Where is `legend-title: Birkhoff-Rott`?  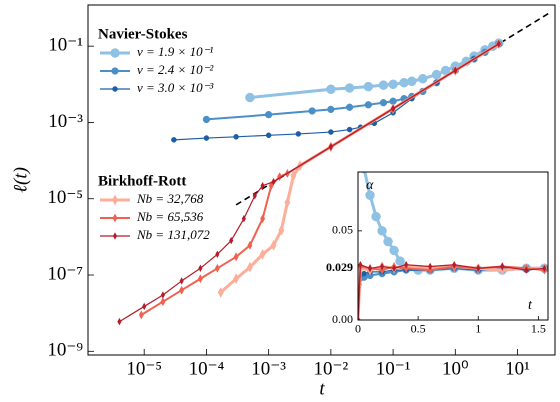
legend-title: Birkhoff-Rott is located at coordinates (142, 181).